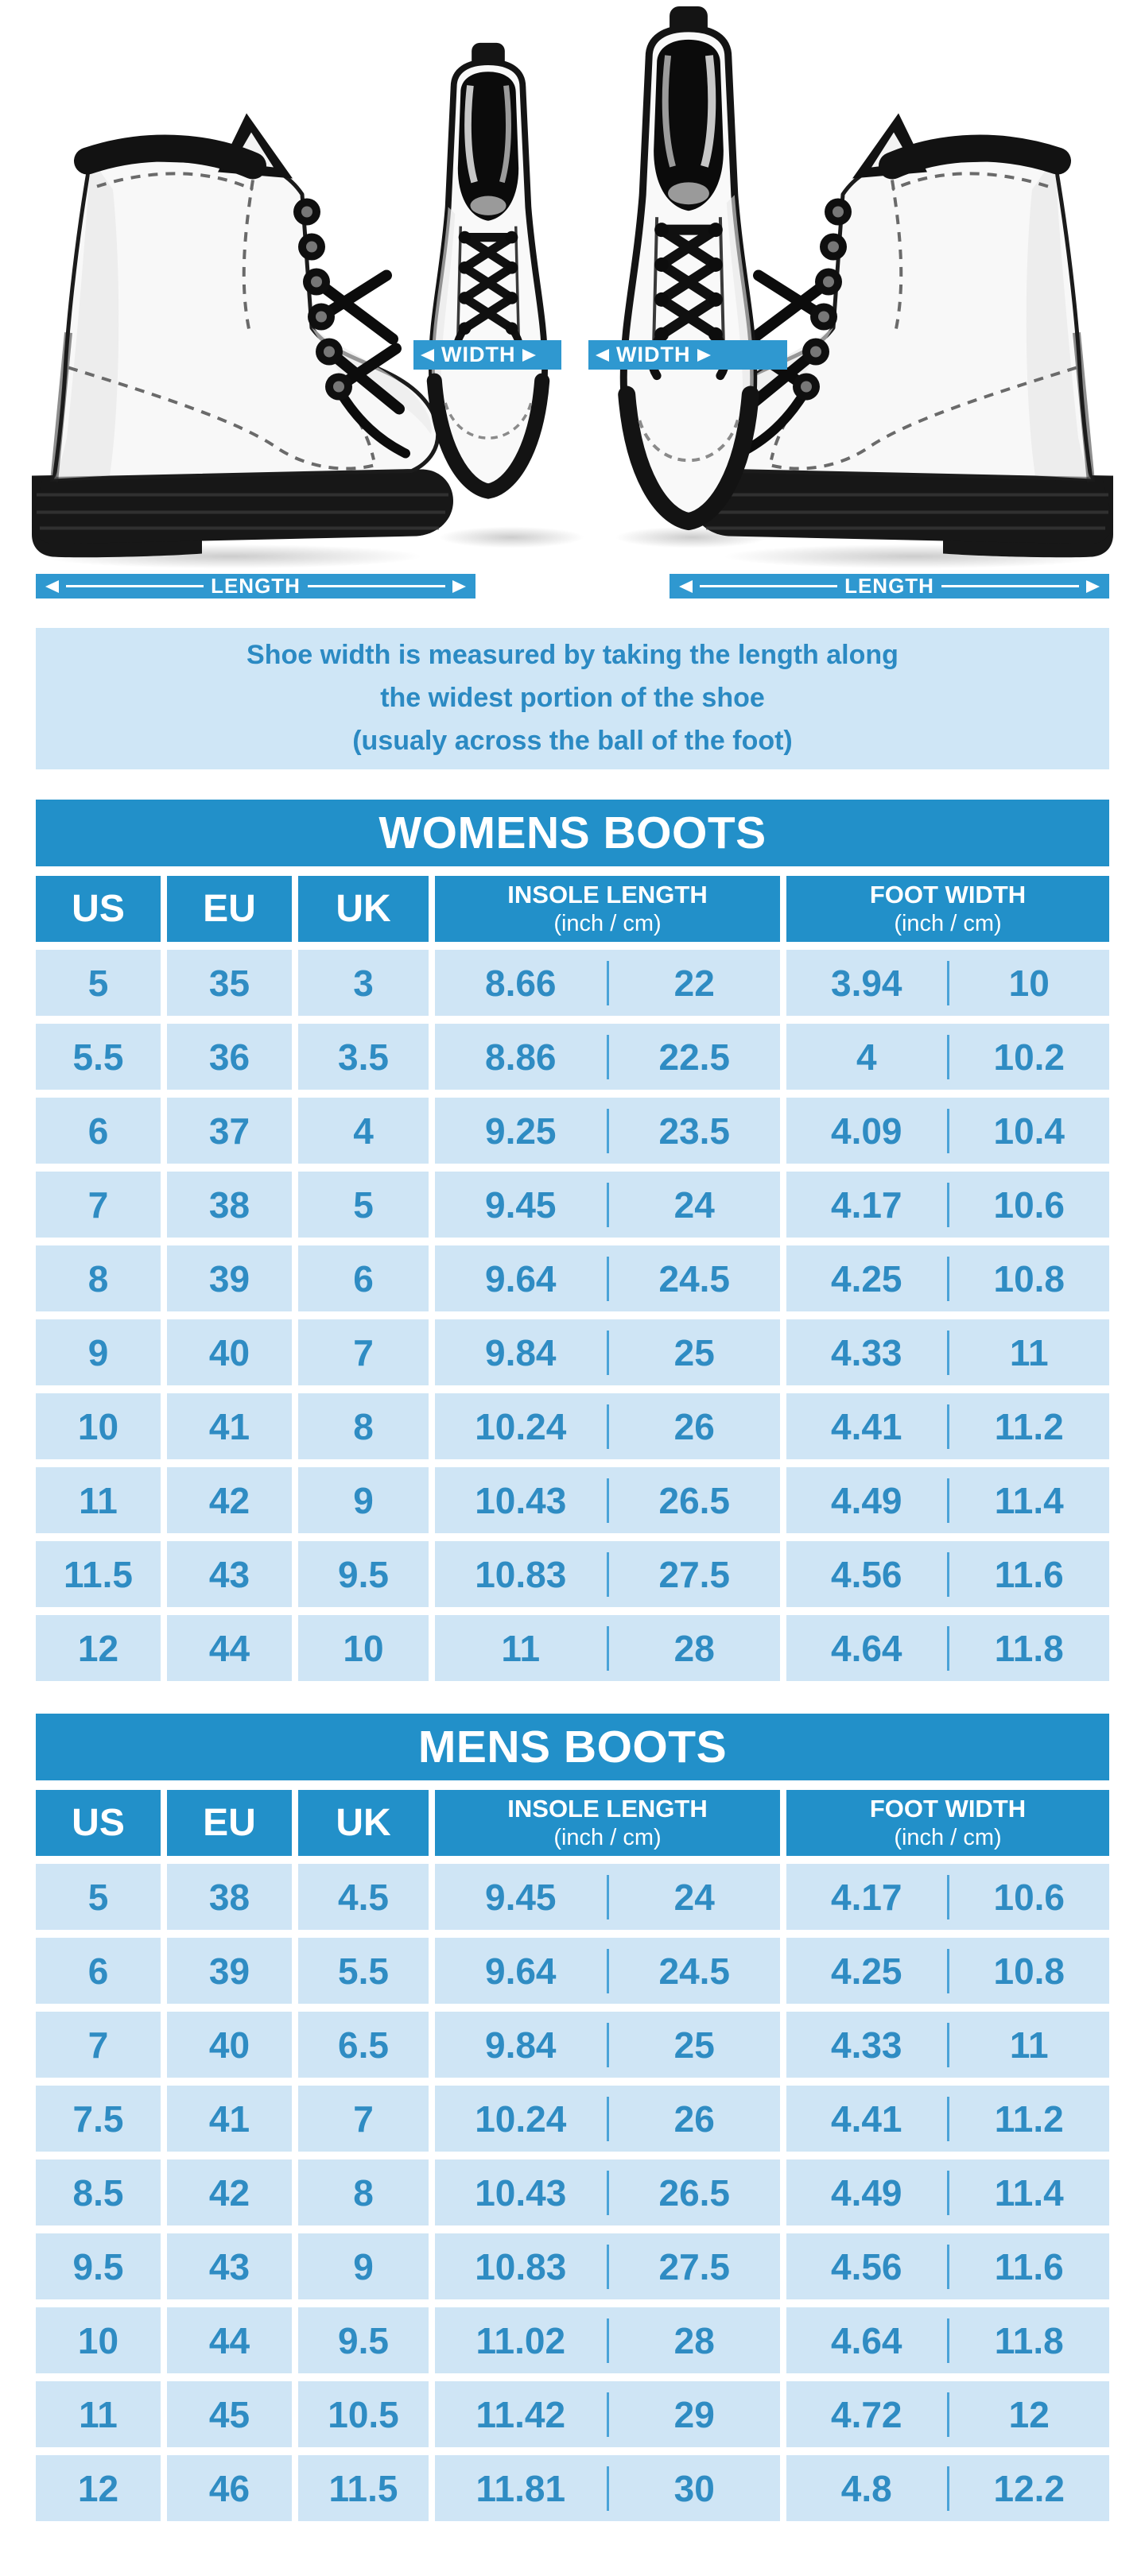 Image resolution: width=1145 pixels, height=2576 pixels. I want to click on value: 11.5, so click(363, 2488).